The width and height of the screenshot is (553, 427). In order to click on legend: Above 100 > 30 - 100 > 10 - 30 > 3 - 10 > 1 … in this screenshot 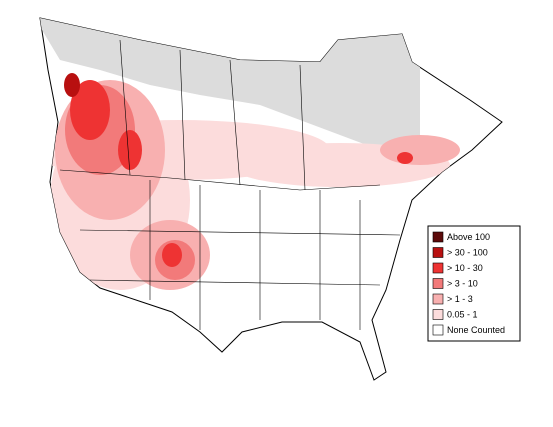, I will do `click(474, 283)`.